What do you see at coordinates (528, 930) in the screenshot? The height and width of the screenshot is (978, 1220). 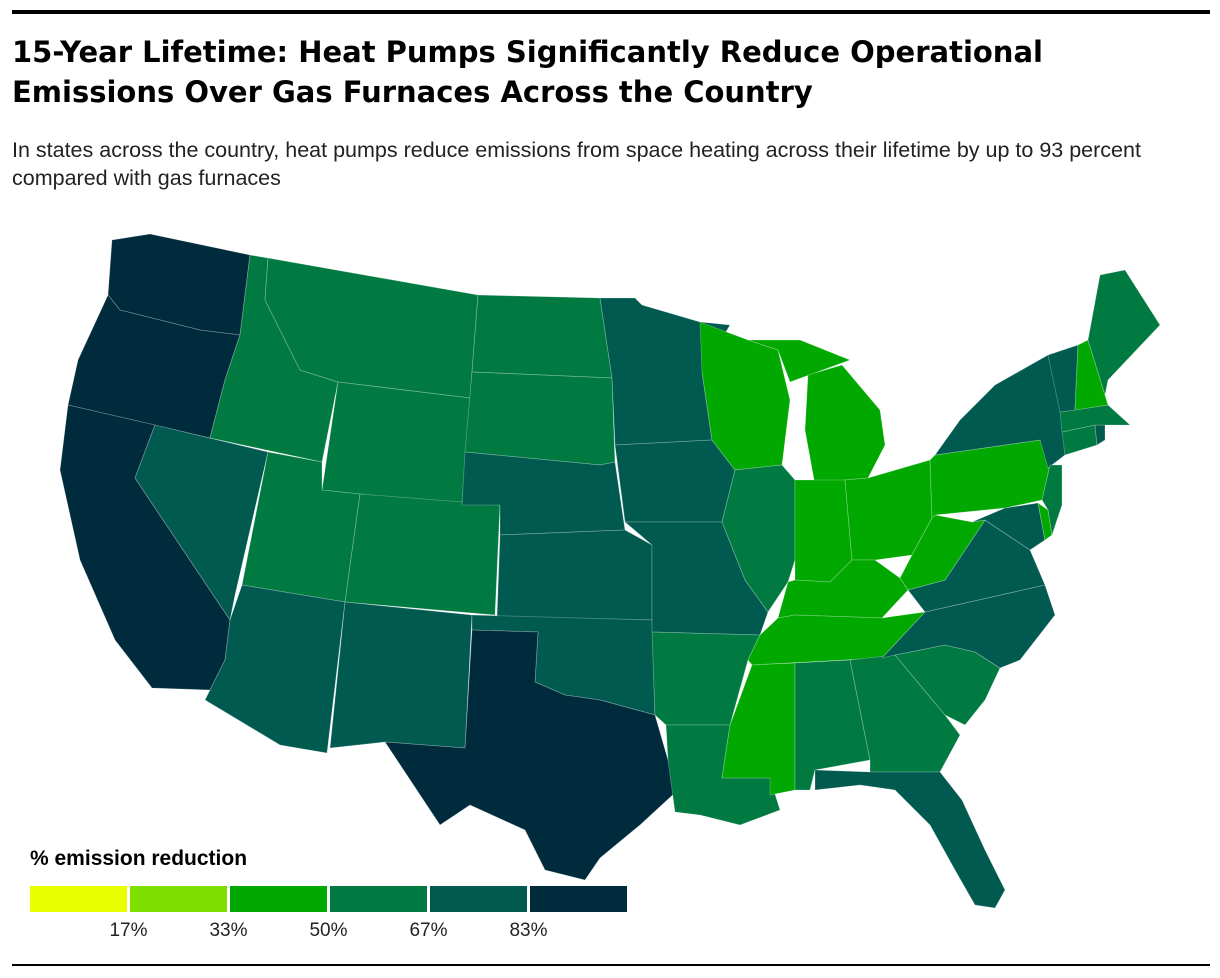 I see `legend-tick-label: 83%` at bounding box center [528, 930].